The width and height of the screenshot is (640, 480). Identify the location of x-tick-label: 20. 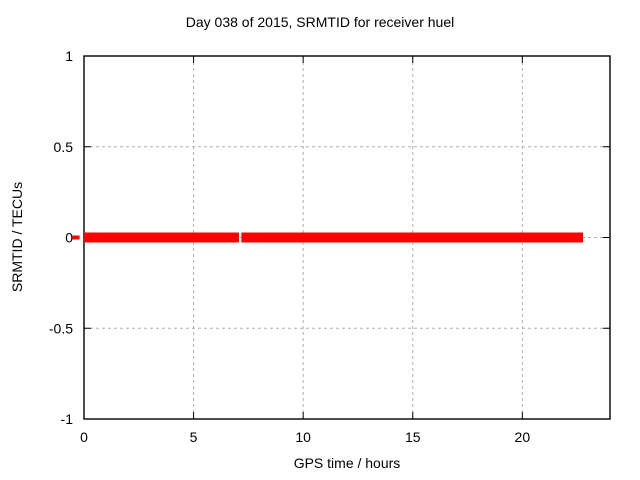
(523, 437).